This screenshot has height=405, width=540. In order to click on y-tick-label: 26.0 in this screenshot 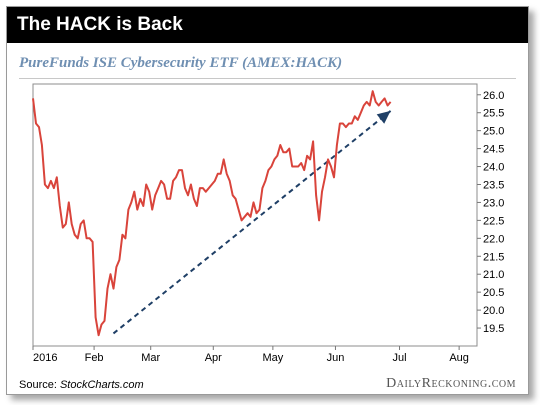, I will do `click(493, 96)`.